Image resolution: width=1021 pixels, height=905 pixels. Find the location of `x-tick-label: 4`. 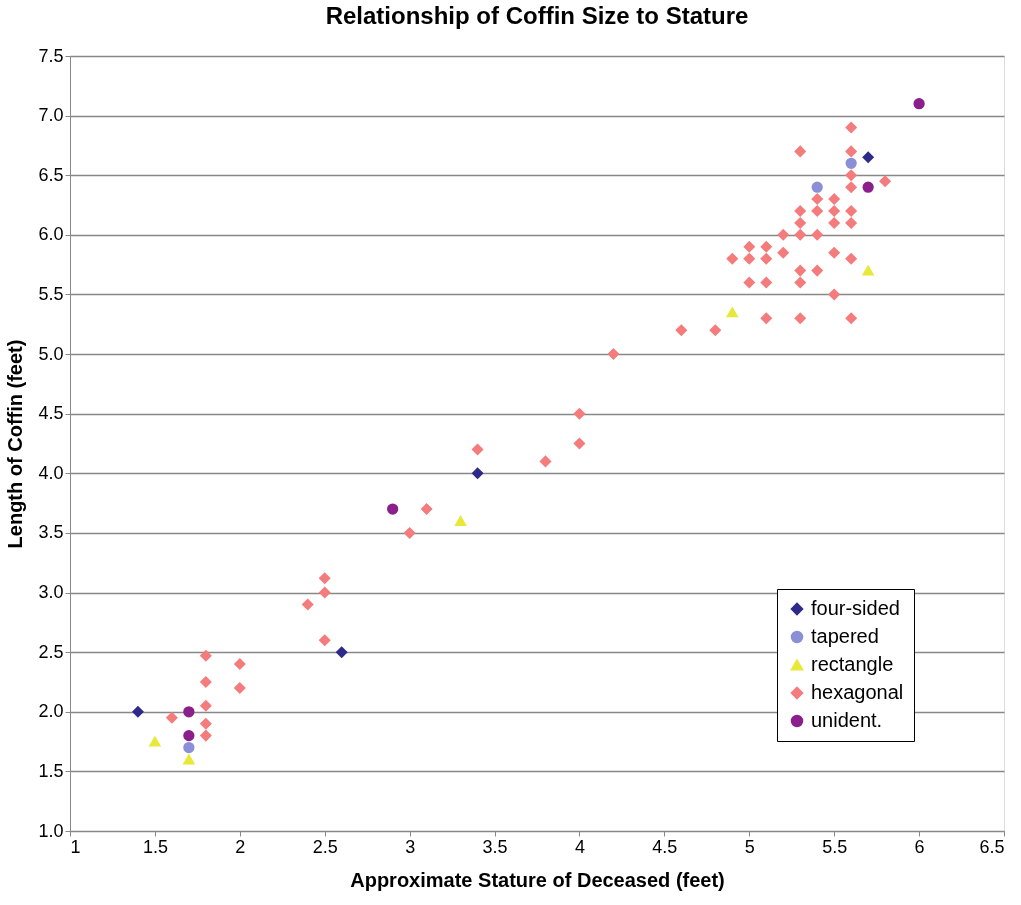

x-tick-label: 4 is located at coordinates (579, 846).